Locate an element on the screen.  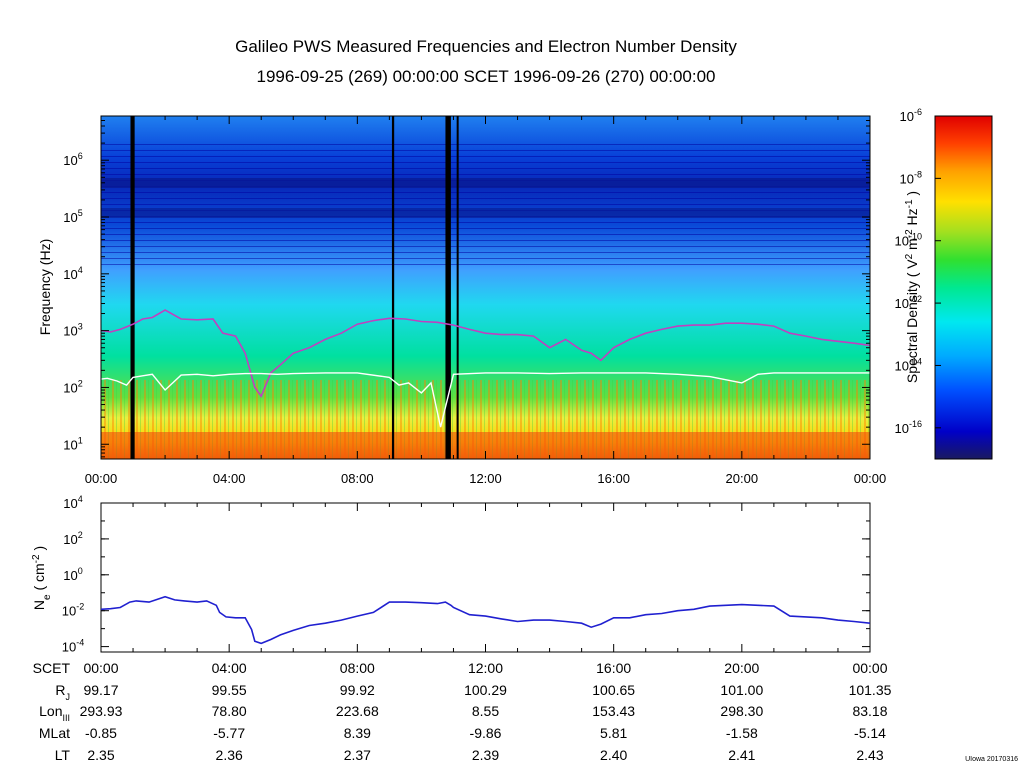
colorbar-tick-label: 10⁻¹⁰ is located at coordinates (908, 240).